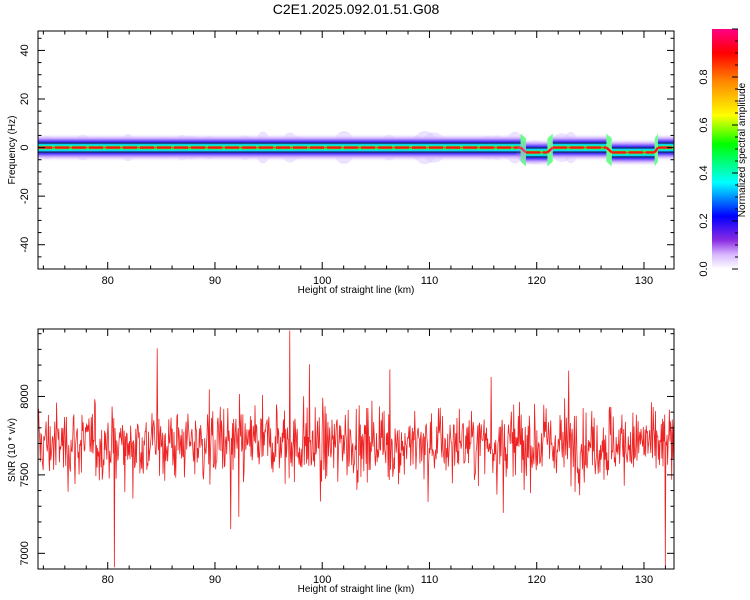 This screenshot has height=600, width=750. I want to click on colorbar-tick-label: 0.0, so click(704, 268).